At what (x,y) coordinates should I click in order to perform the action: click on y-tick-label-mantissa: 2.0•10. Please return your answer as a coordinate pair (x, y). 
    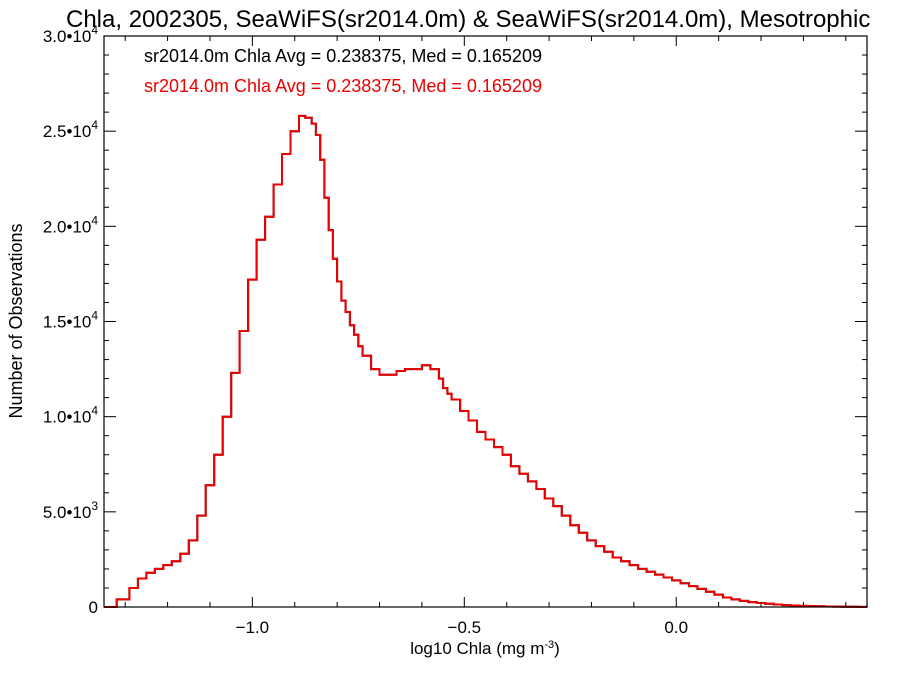
    Looking at the image, I should click on (67, 226).